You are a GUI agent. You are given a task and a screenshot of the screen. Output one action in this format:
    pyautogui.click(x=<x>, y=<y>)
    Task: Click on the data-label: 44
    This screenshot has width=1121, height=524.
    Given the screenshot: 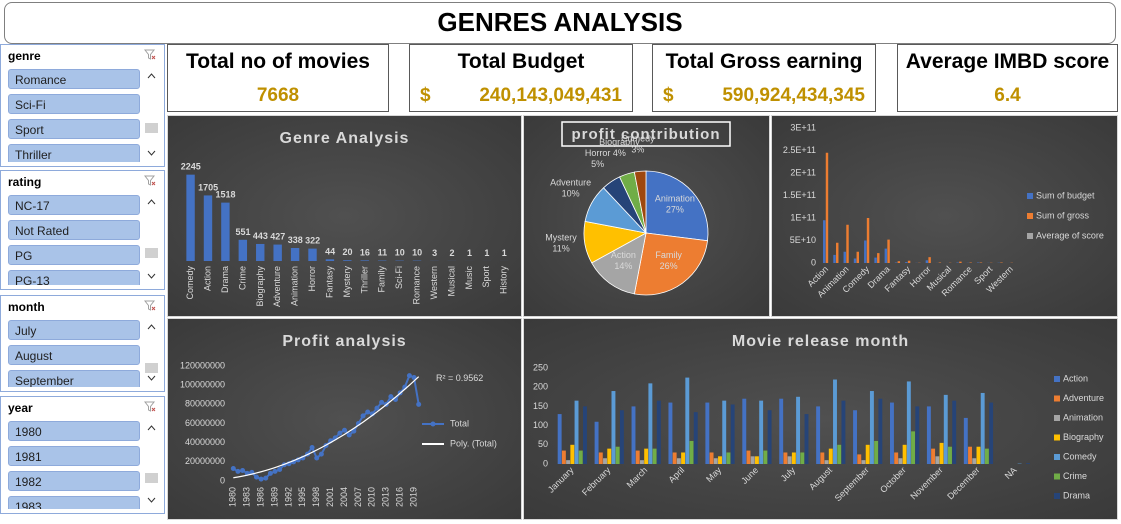 What is the action you would take?
    pyautogui.click(x=330, y=251)
    